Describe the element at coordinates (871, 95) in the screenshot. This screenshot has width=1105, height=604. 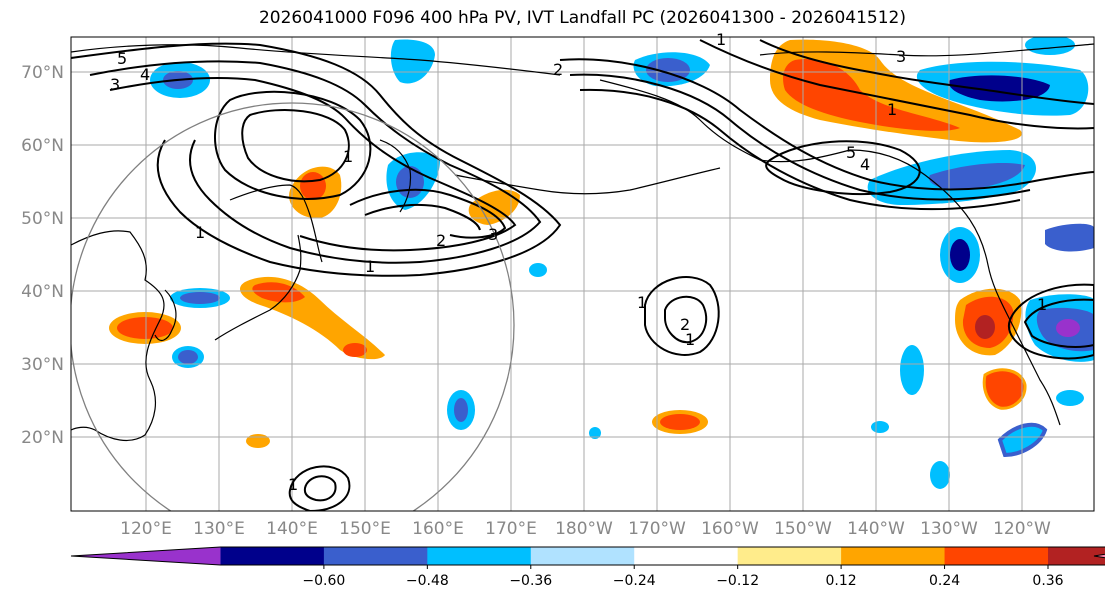
I see `positive-anomaly-gulf-core` at that location.